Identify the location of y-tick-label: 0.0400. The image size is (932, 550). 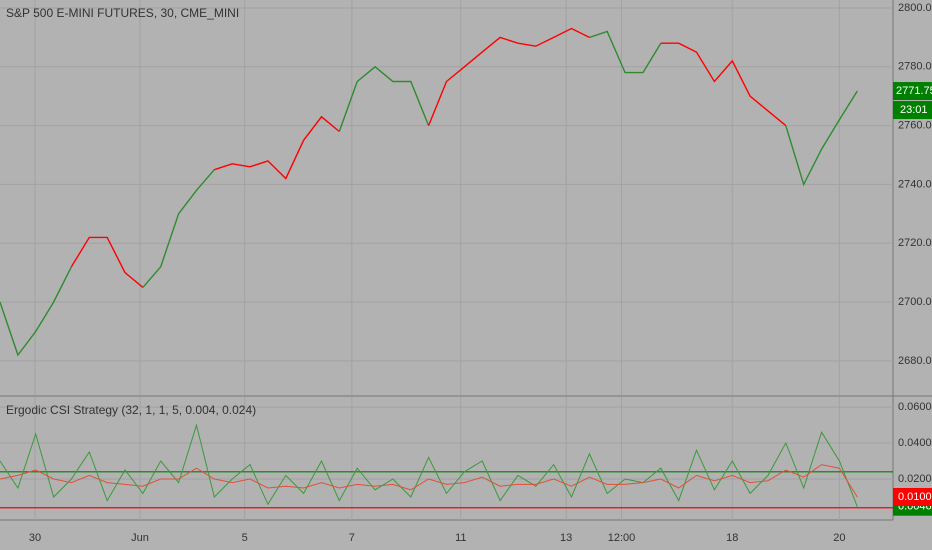
(915, 443).